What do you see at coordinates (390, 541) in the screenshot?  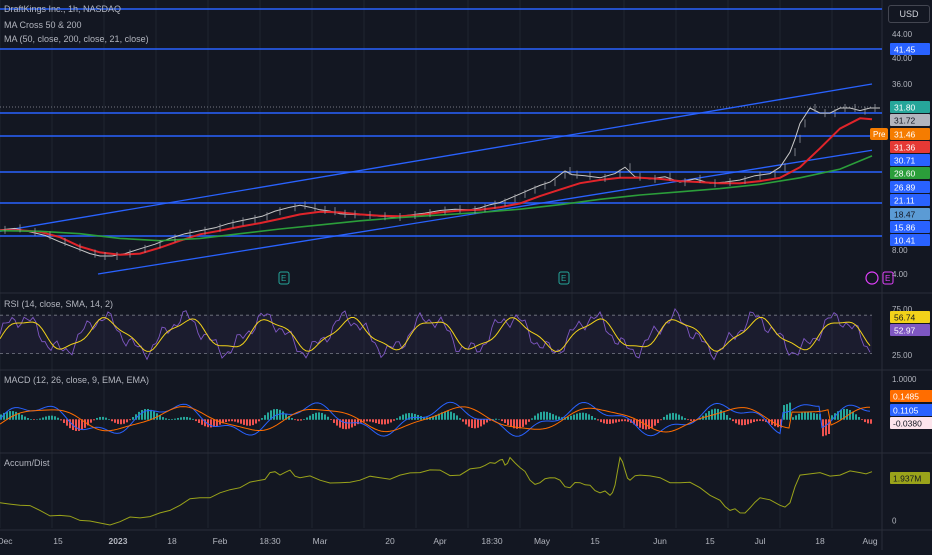 I see `x-tick: 20` at bounding box center [390, 541].